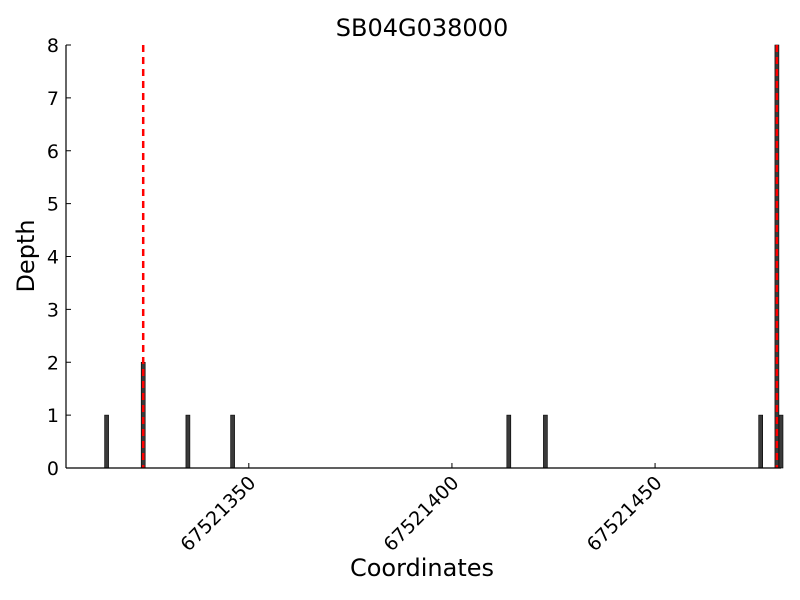 The width and height of the screenshot is (800, 600). Describe the element at coordinates (26, 255) in the screenshot. I see `y-axis-label: Depth` at that location.